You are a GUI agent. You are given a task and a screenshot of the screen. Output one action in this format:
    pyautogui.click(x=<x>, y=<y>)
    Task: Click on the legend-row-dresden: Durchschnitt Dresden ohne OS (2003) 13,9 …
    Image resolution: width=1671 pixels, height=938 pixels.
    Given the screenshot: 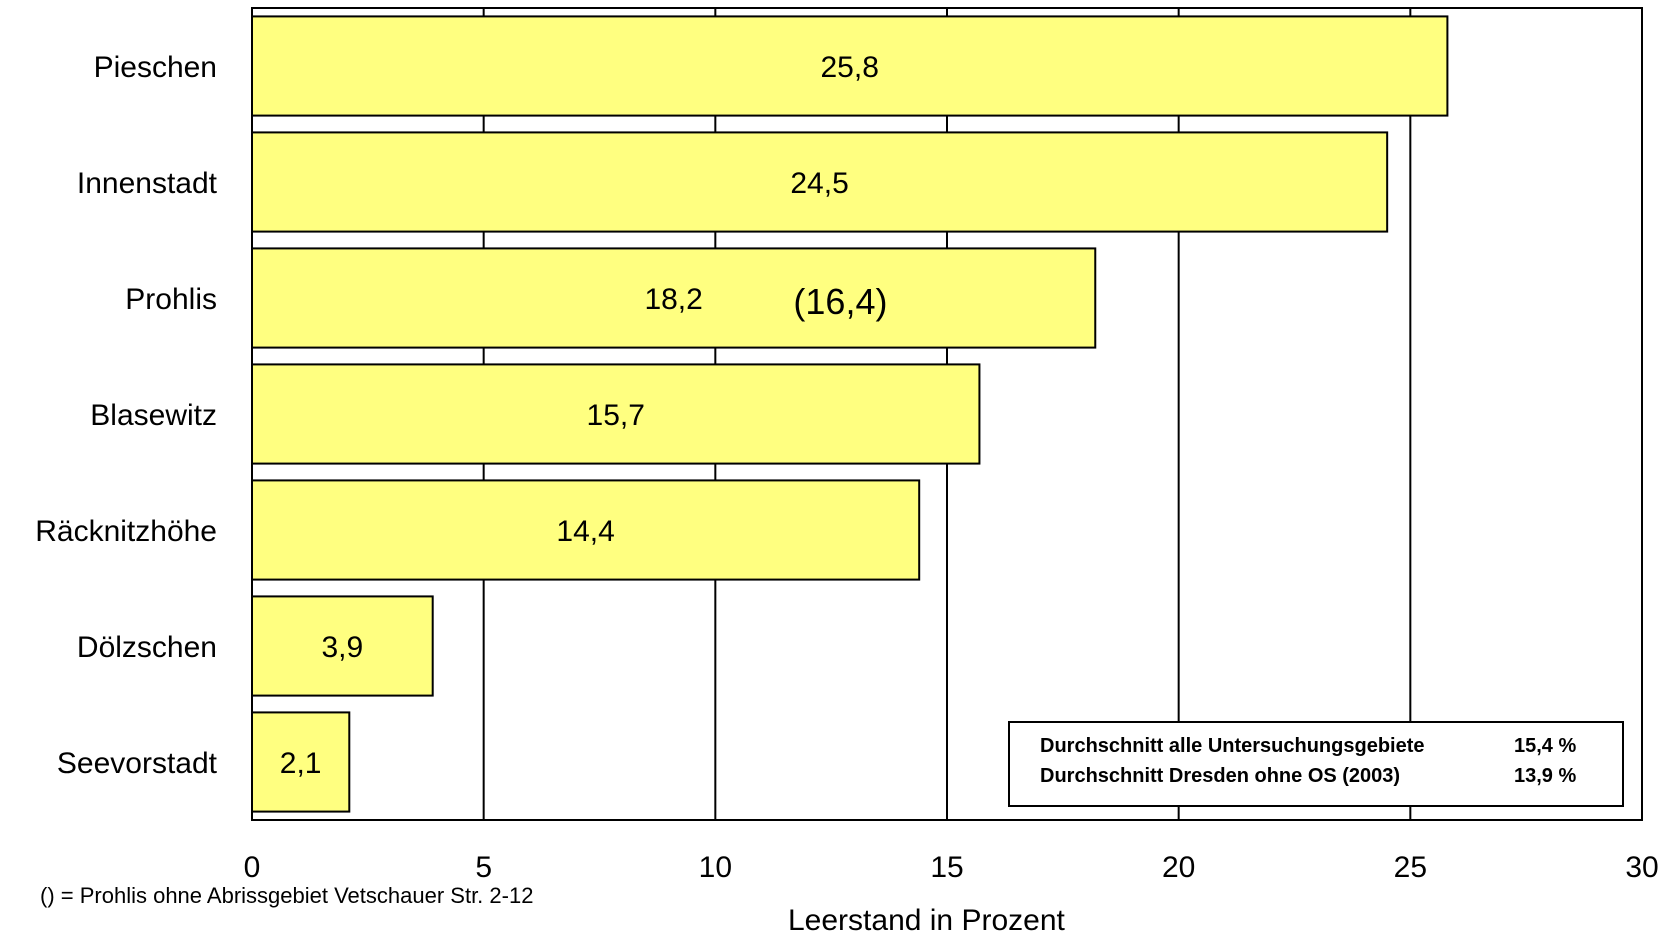 What is the action you would take?
    pyautogui.click(x=1308, y=776)
    